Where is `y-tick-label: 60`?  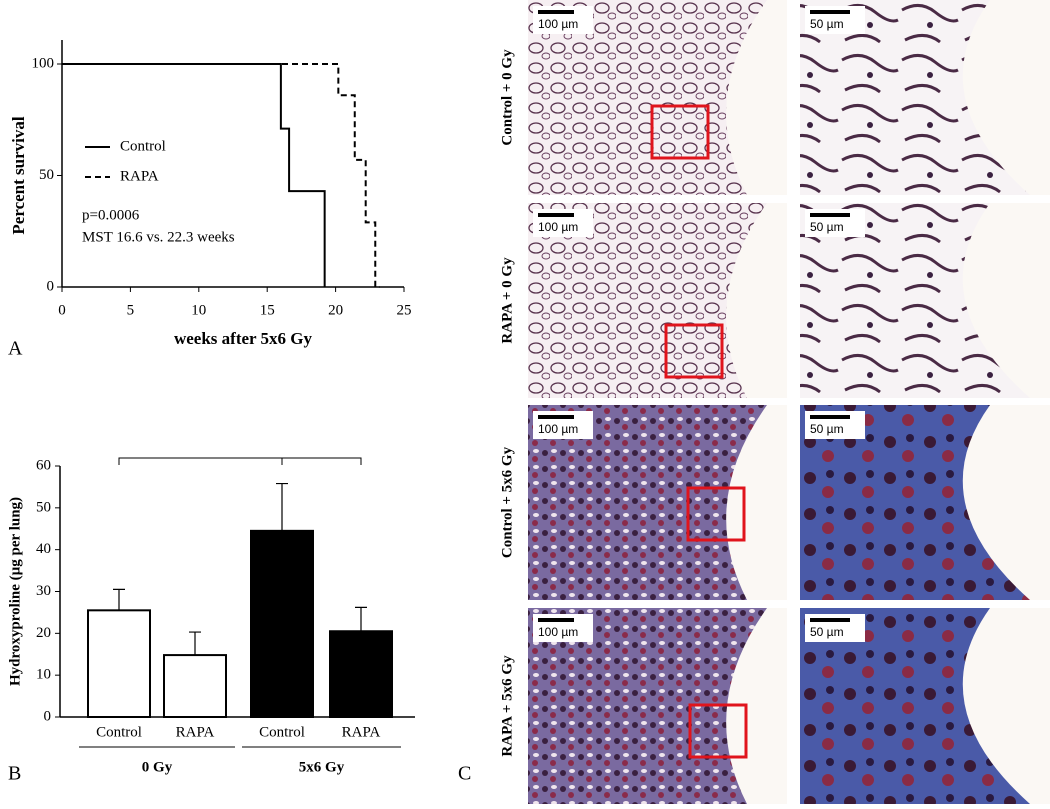
y-tick-label: 60 is located at coordinates (43, 465).